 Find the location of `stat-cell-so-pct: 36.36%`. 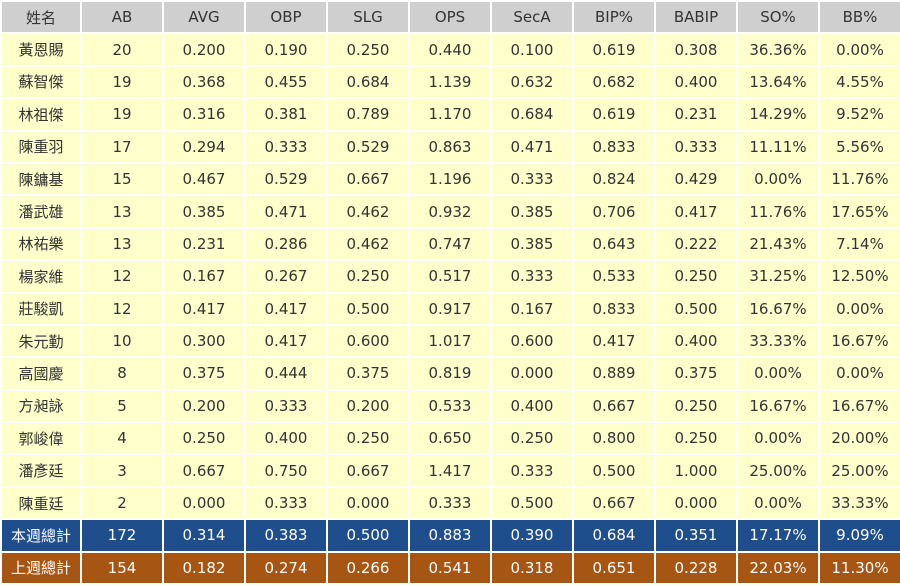

stat-cell-so-pct: 36.36% is located at coordinates (778, 49).